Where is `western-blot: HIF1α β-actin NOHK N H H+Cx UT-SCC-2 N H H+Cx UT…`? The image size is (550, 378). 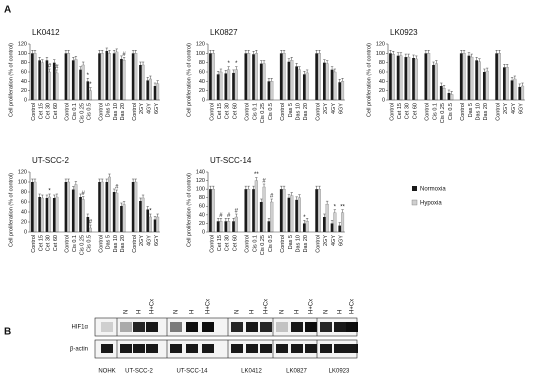
western-blot: HIF1α β-actin NOHK N H H+Cx UT-SCC-2 N H H+Cx UT… is located at coordinates (214, 337).